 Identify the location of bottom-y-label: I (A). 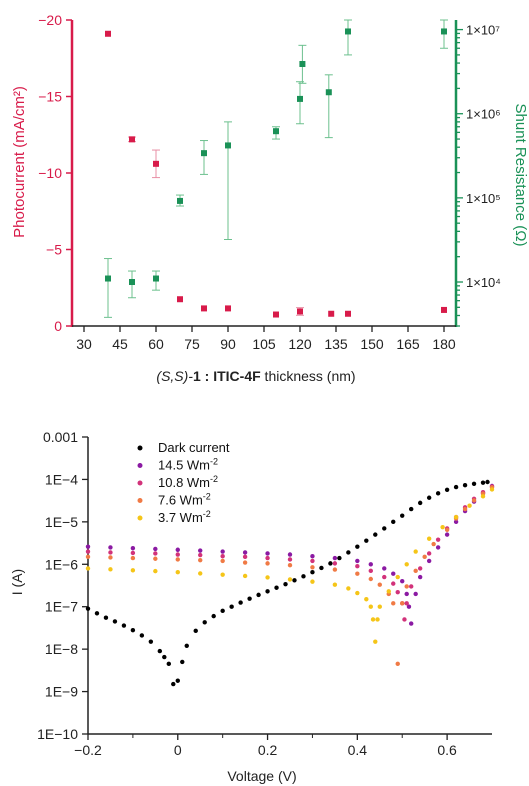
(17, 582).